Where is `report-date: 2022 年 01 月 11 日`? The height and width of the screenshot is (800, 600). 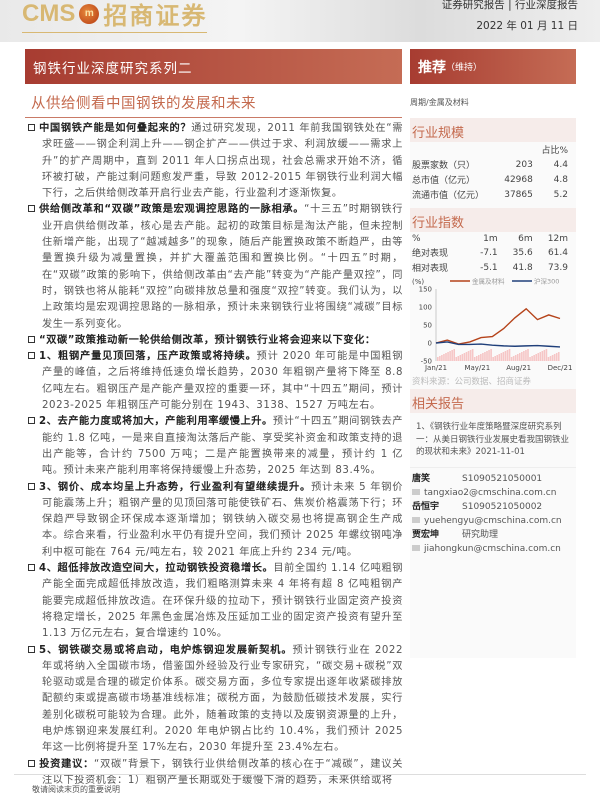
report-date: 2022 年 01 月 11 日 is located at coordinates (527, 26).